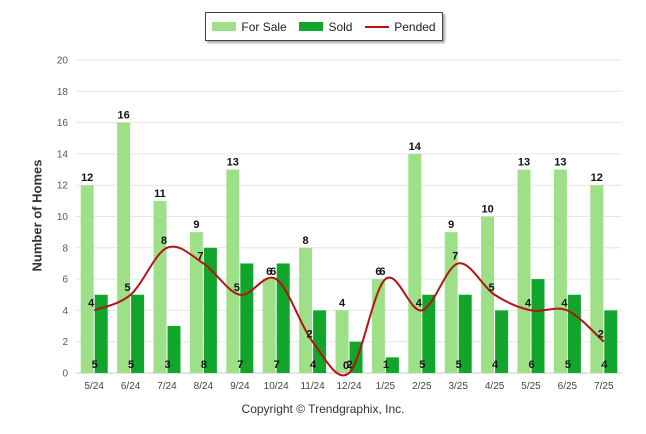 The height and width of the screenshot is (434, 646). Describe the element at coordinates (63, 123) in the screenshot. I see `y-tick-label: 16` at that location.